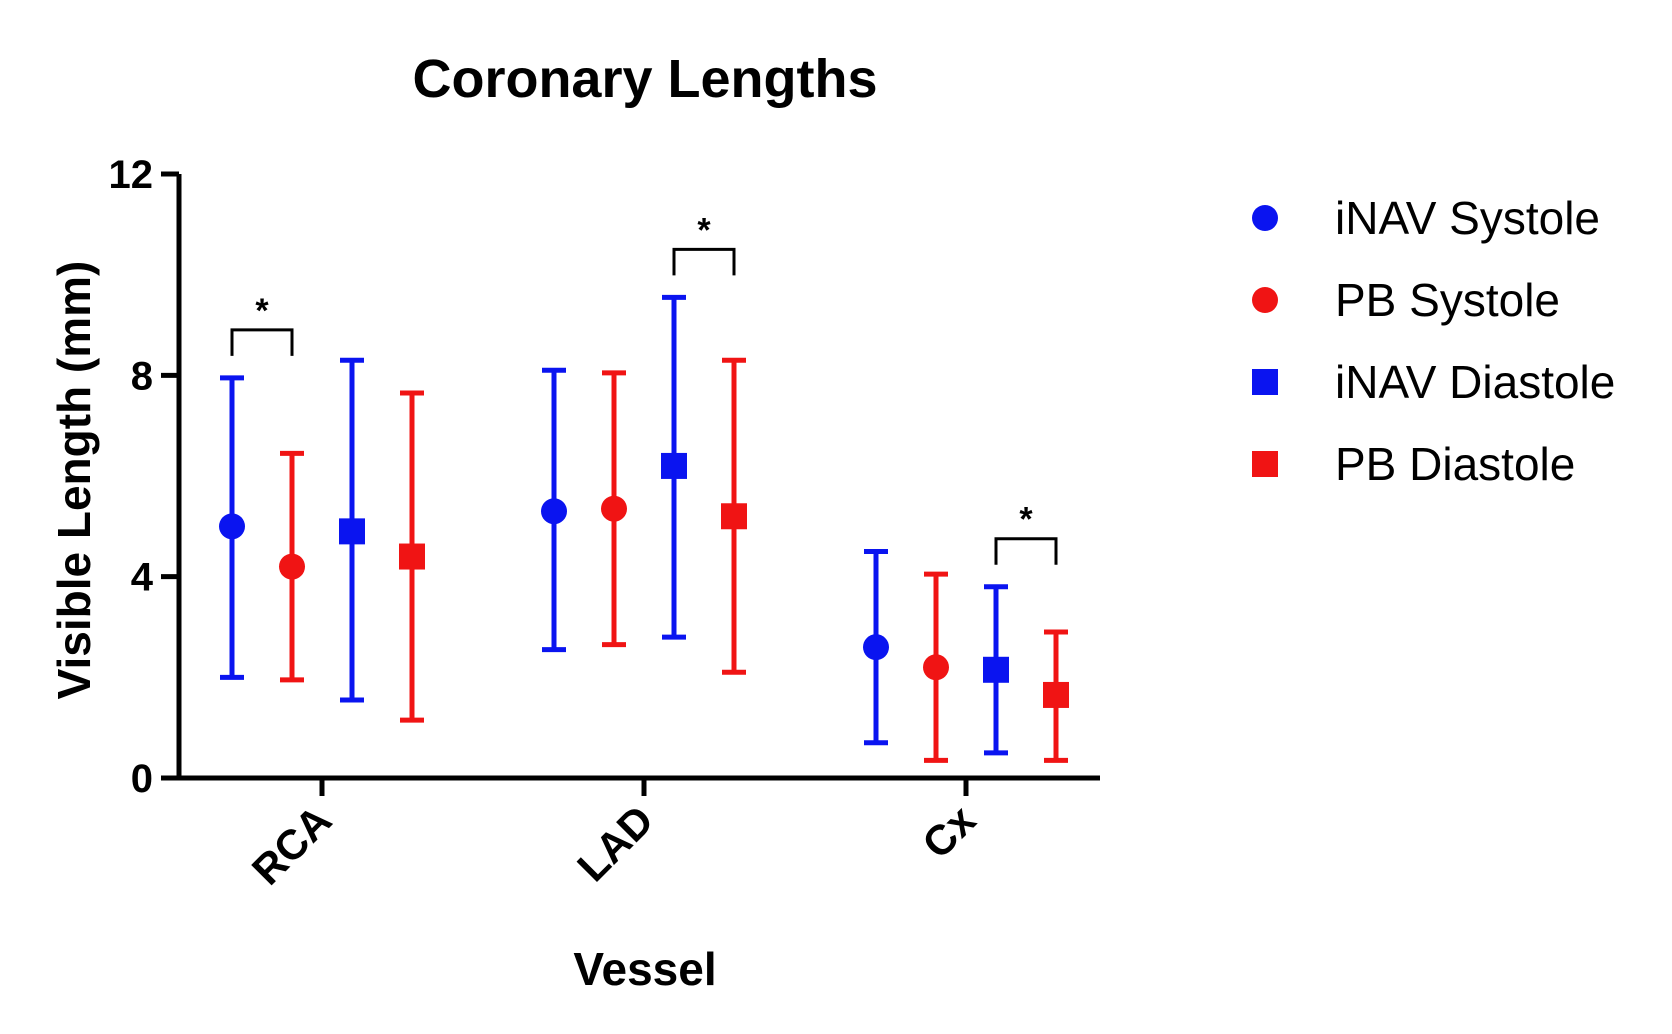 The height and width of the screenshot is (1034, 1672). I want to click on legend-label: iNAV Systole, so click(1467, 218).